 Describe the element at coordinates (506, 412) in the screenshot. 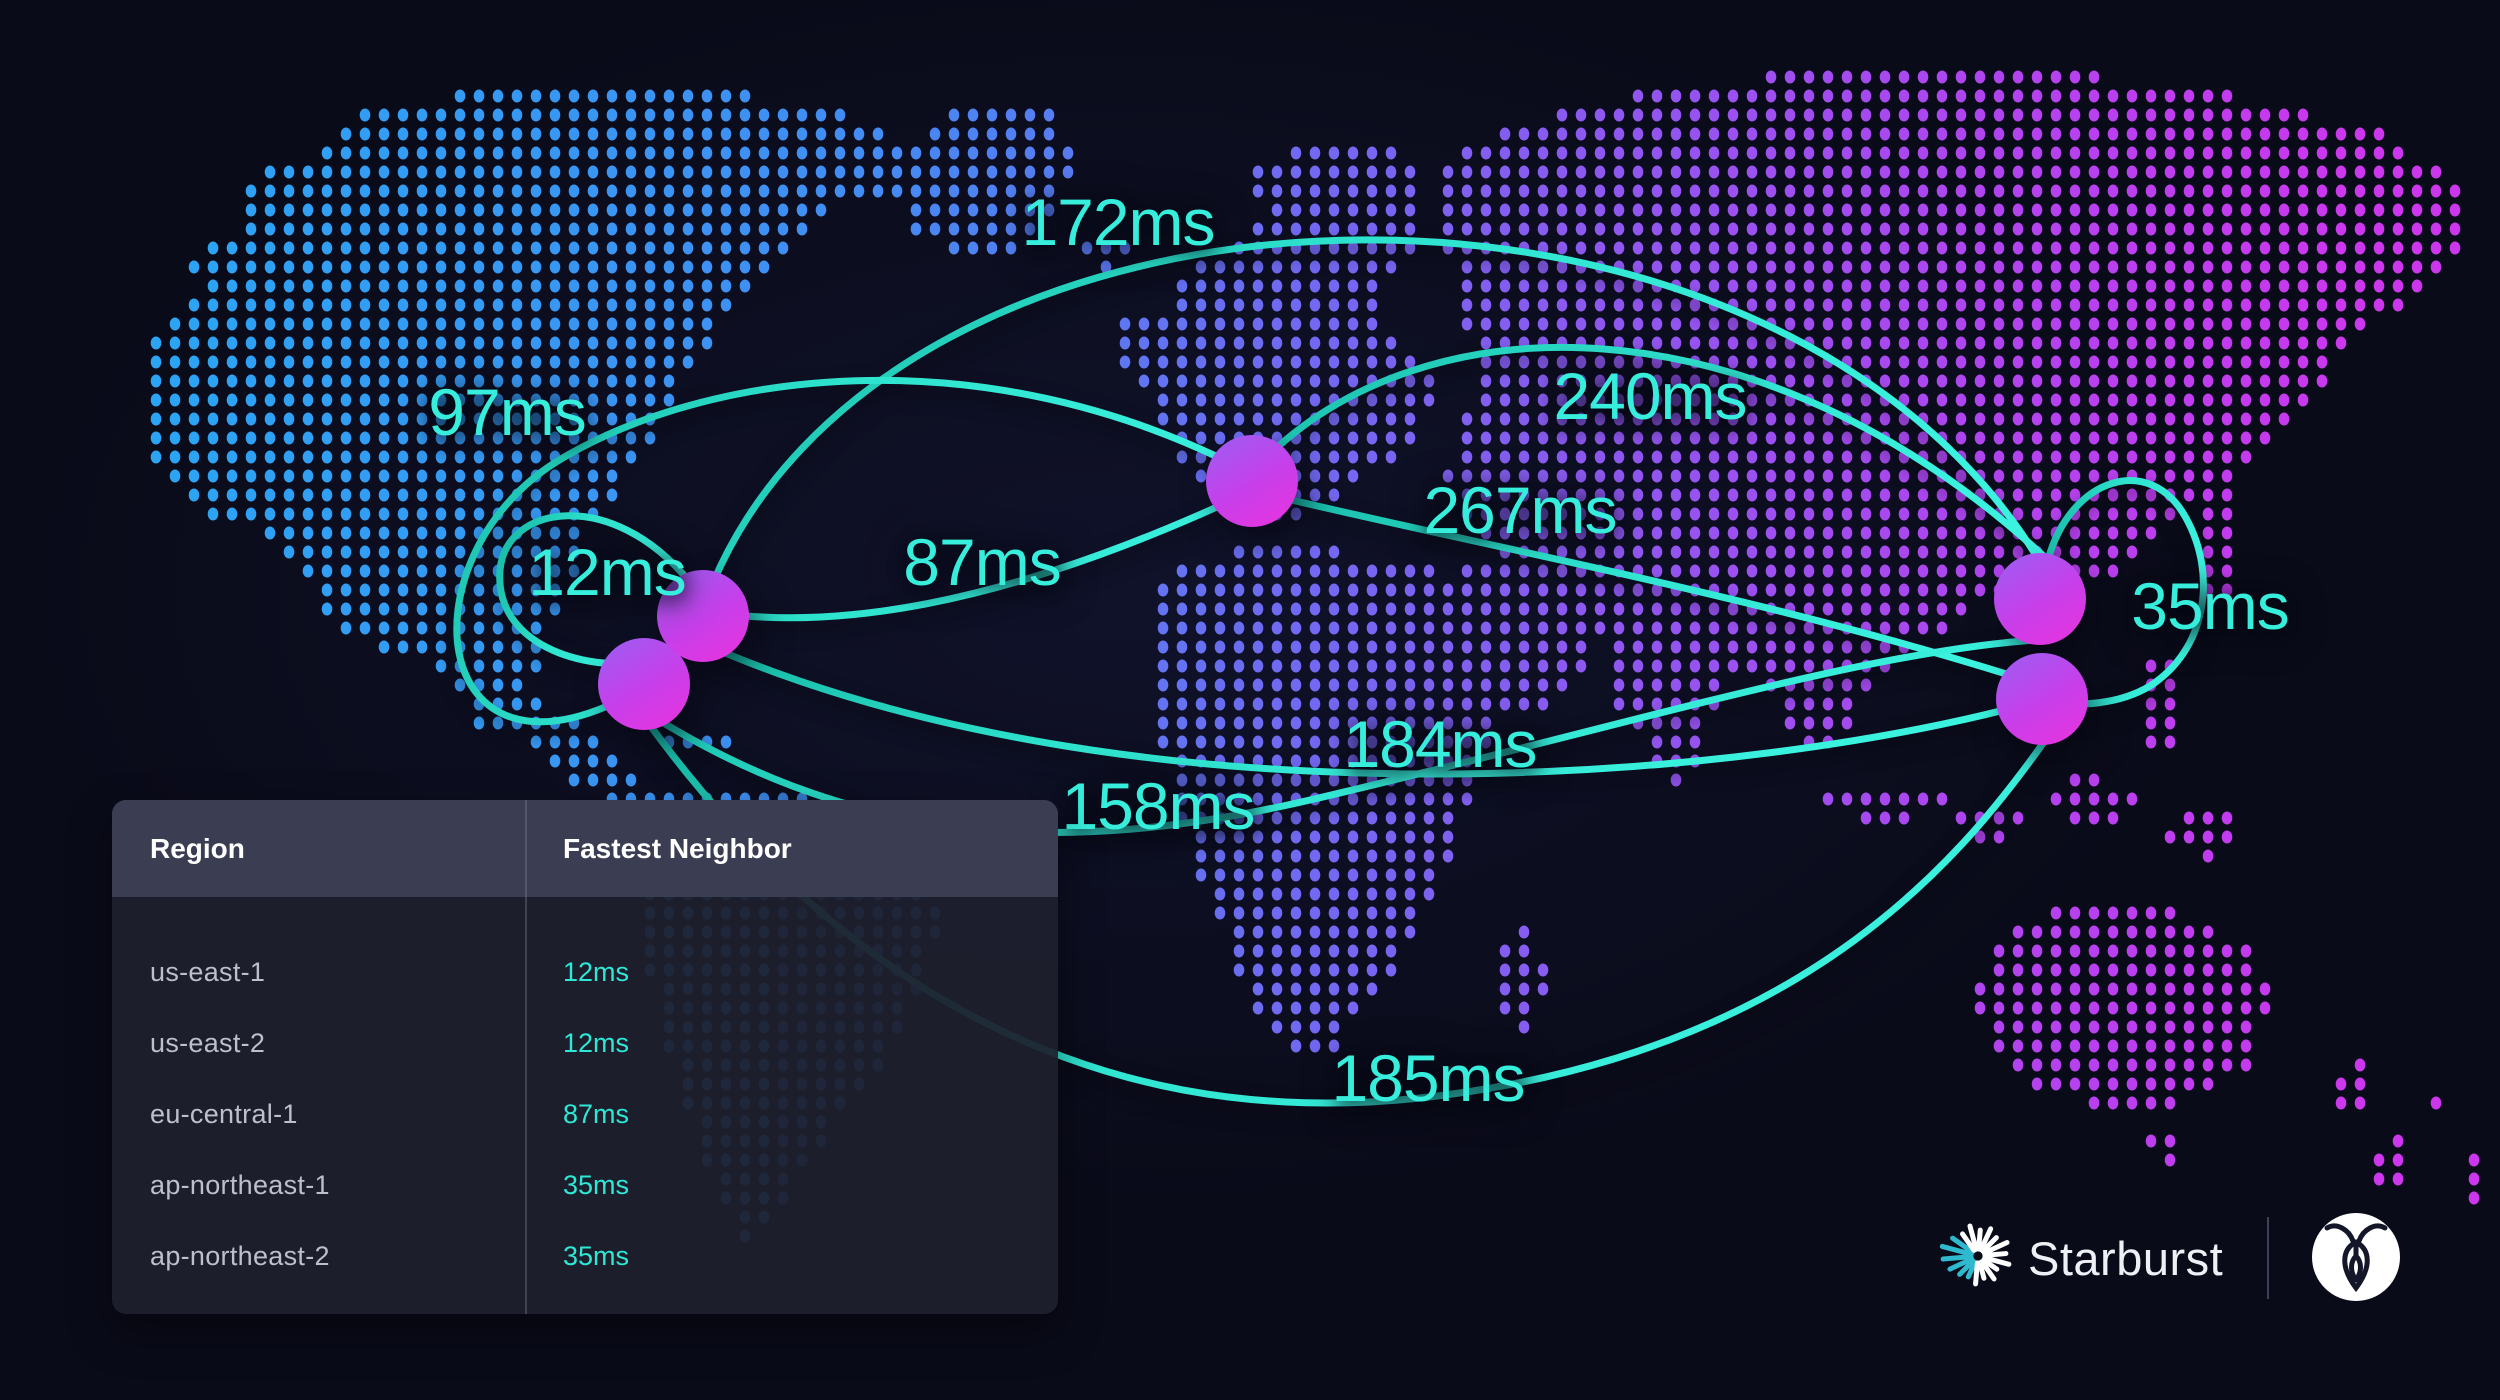

I see `latency-label-97ms: 97ms` at that location.